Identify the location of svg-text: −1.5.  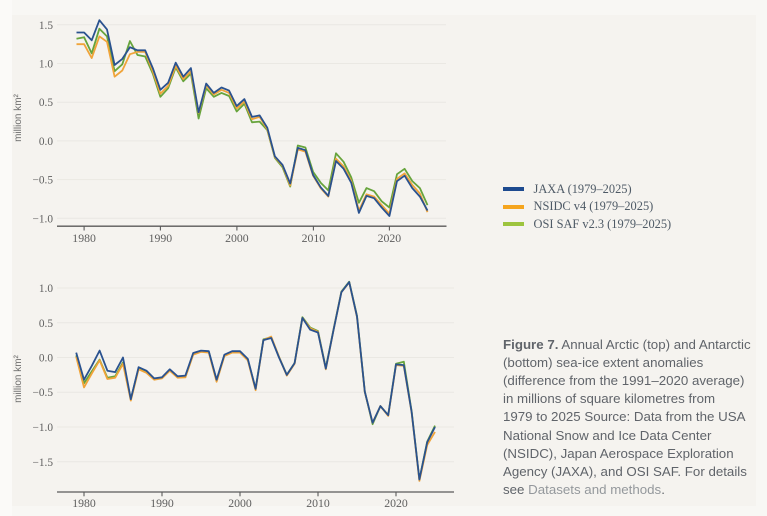
(43, 463).